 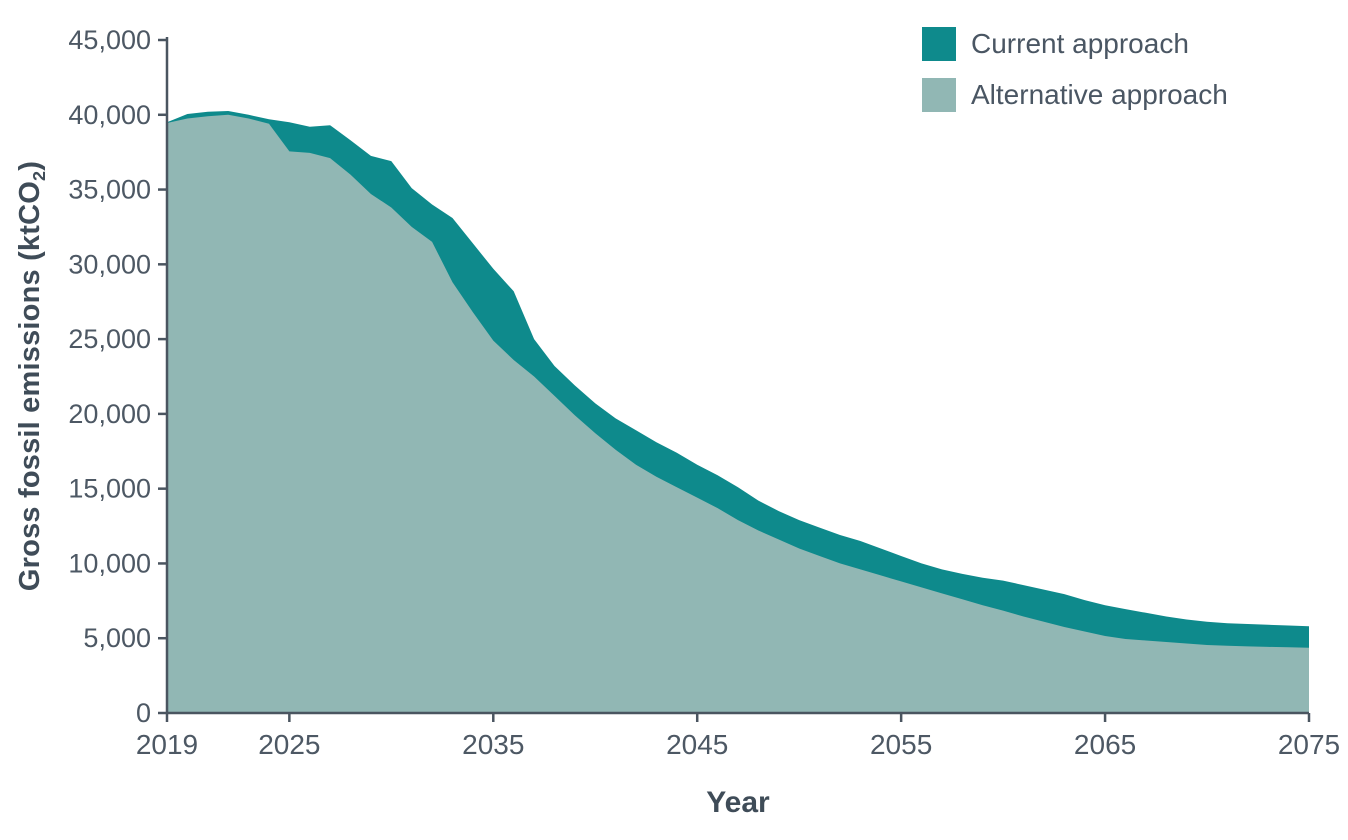 I want to click on x-tick-label: 2019, so click(x=167, y=744).